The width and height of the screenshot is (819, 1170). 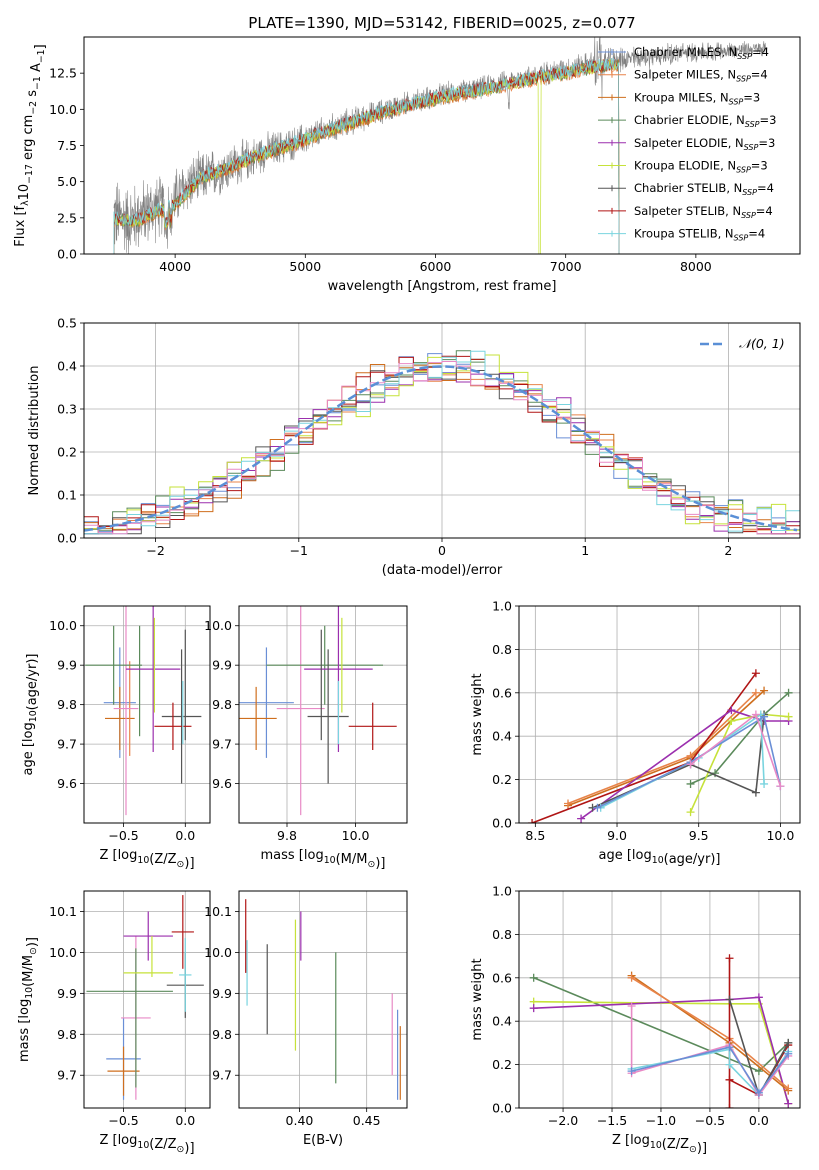 What do you see at coordinates (502, 891) in the screenshot?
I see `weight-vs-z-chart-ytick-label: 1.0` at bounding box center [502, 891].